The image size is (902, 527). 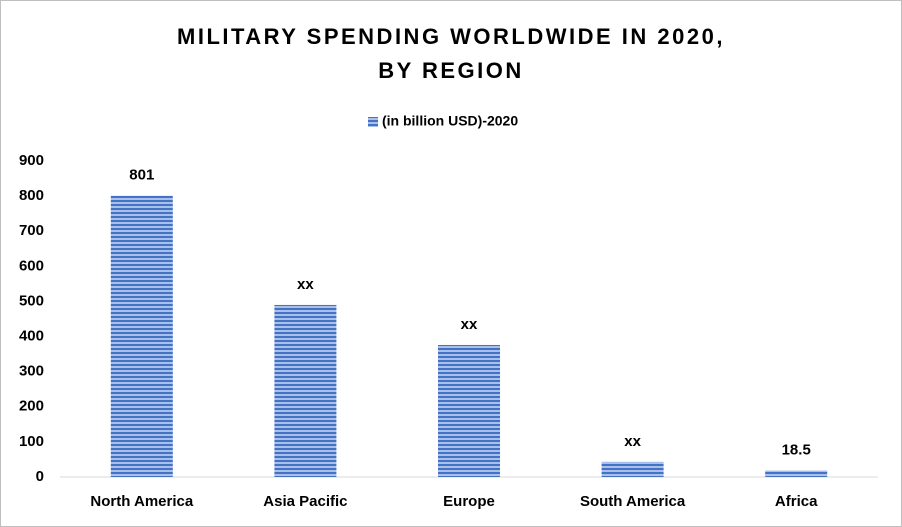 I want to click on x-tick-label: North America, so click(x=141, y=501).